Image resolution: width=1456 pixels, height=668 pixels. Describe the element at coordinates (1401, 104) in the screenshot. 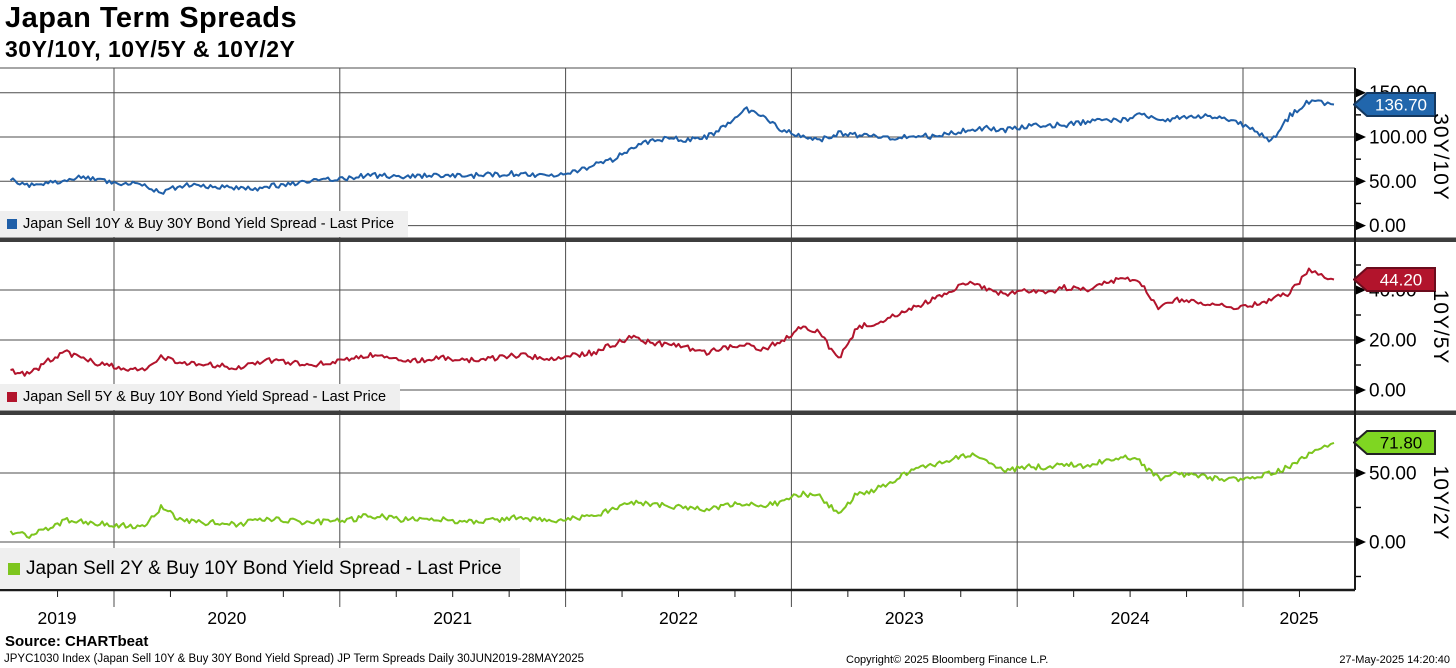

I see `last-price-value: 136.70` at that location.